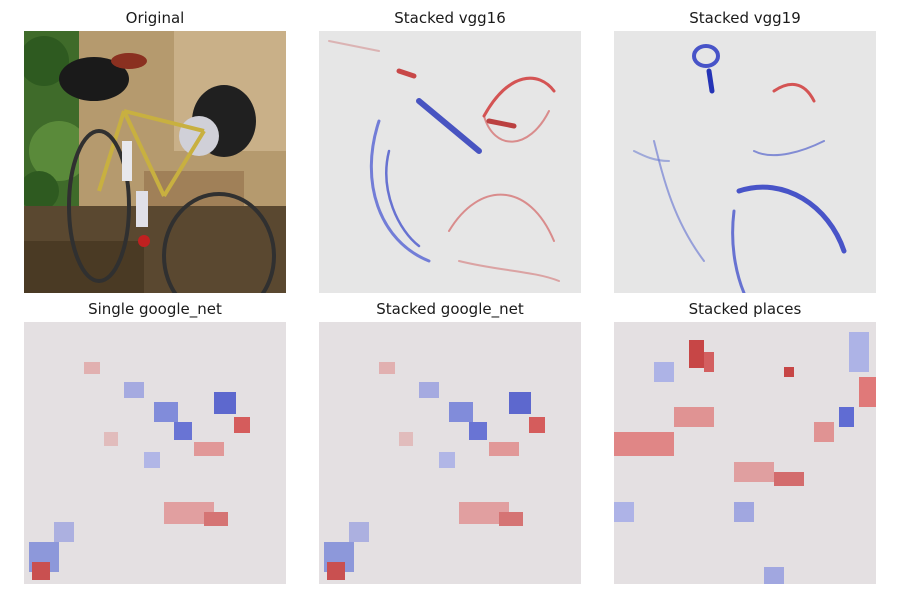 Image resolution: width=900 pixels, height=600 pixels. Describe the element at coordinates (450, 309) in the screenshot. I see `panel-title: Stacked google_net` at that location.